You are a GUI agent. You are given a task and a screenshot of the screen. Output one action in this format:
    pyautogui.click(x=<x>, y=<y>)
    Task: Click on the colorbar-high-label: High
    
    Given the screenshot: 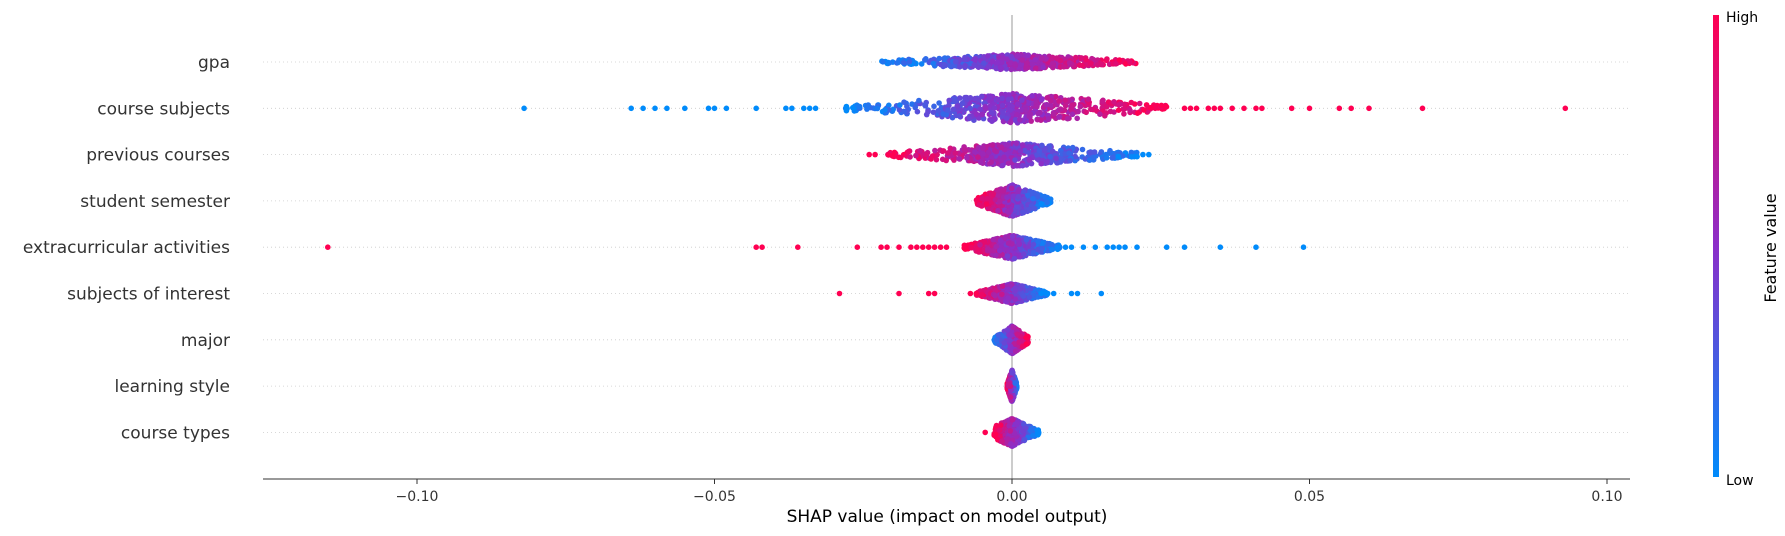 What is the action you would take?
    pyautogui.click(x=1742, y=18)
    